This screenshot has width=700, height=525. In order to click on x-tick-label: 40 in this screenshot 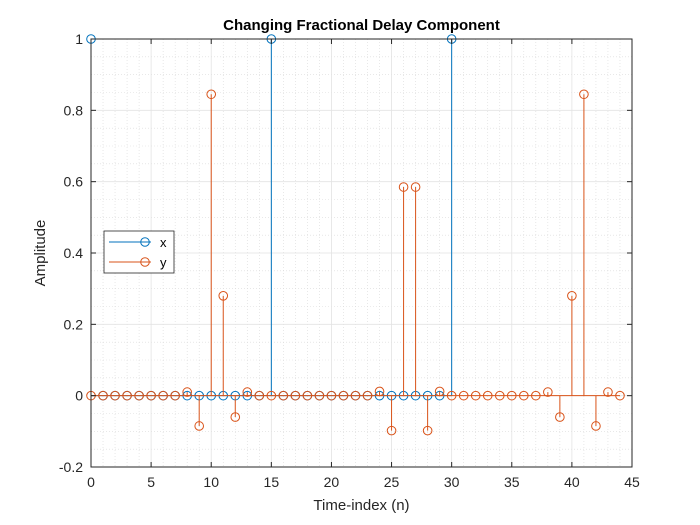, I will do `click(572, 482)`.